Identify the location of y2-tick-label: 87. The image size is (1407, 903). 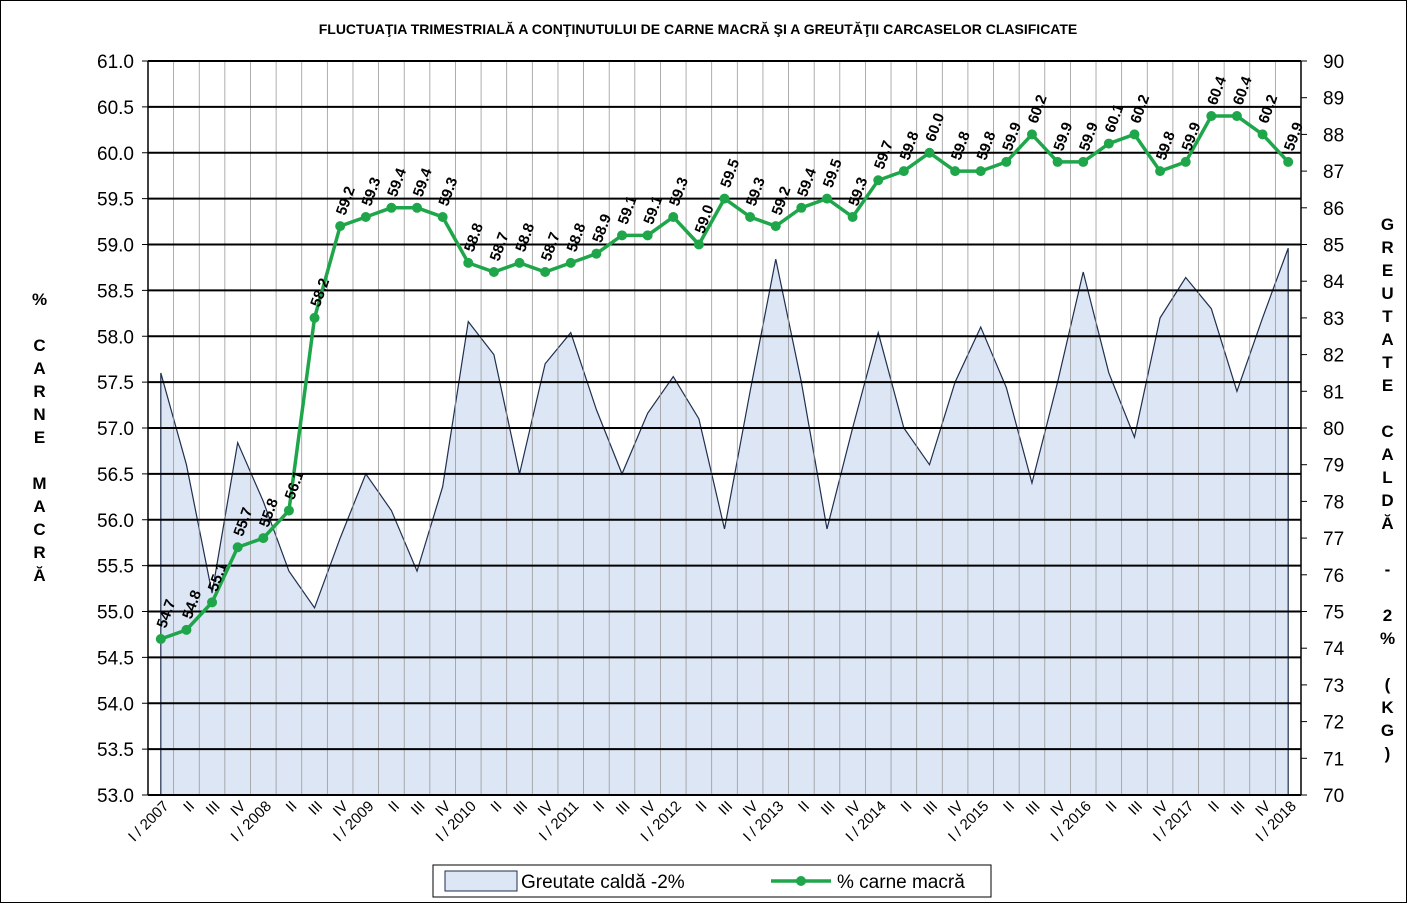
(1333, 172).